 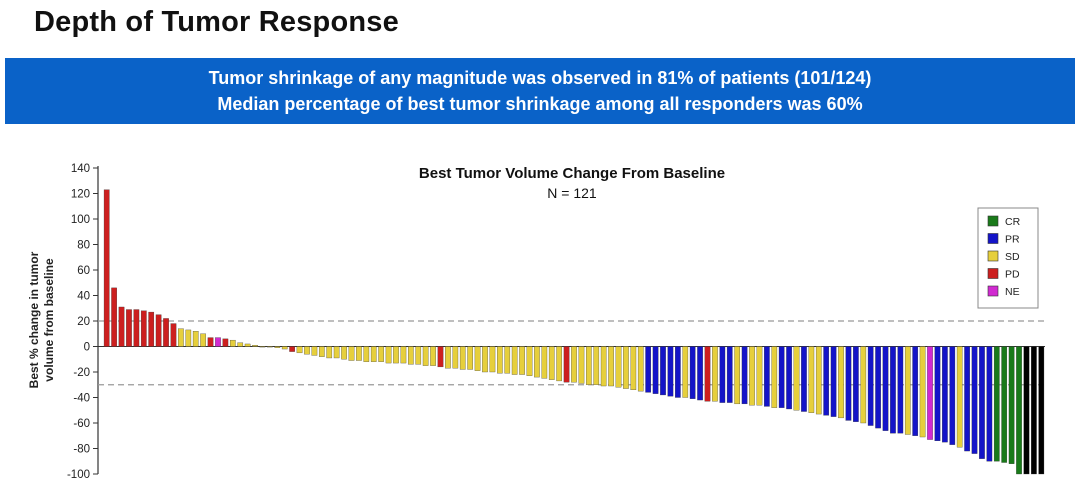 What do you see at coordinates (1012, 240) in the screenshot?
I see `legend-label-pr: PR` at bounding box center [1012, 240].